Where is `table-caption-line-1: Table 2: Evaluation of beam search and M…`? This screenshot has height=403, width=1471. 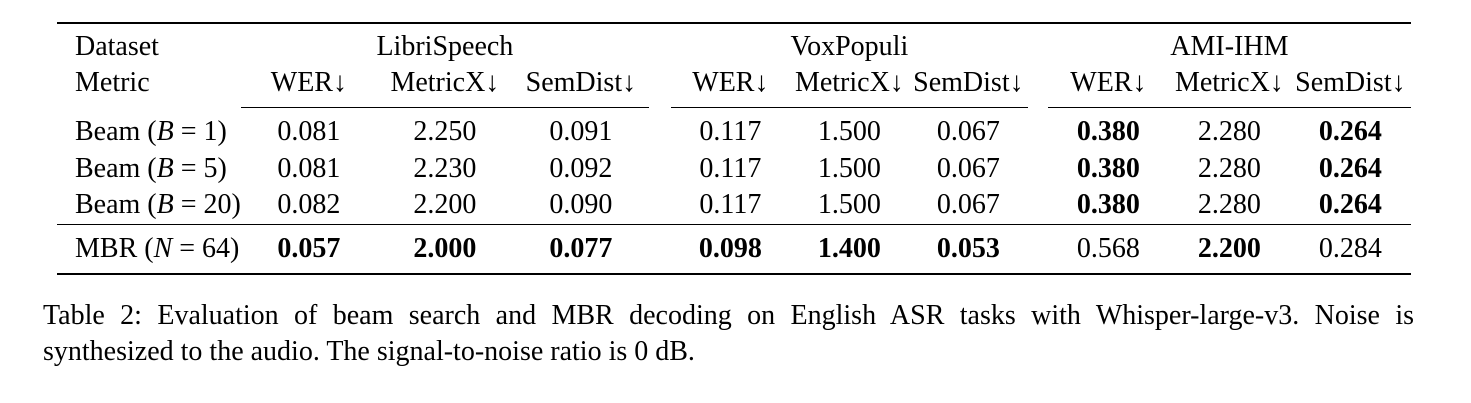 table-caption-line-1: Table 2: Evaluation of beam search and M… is located at coordinates (728, 315).